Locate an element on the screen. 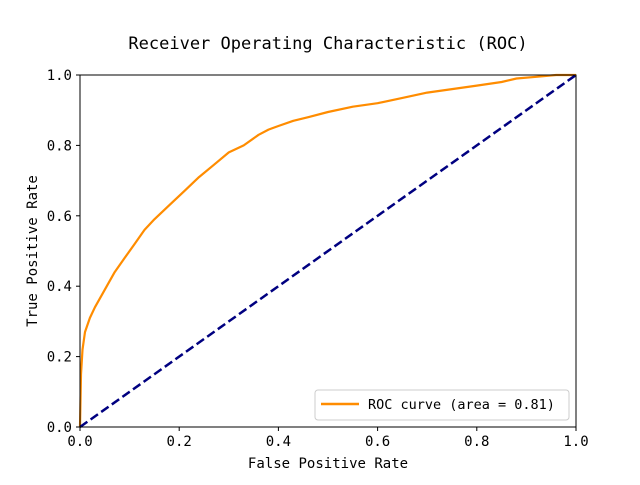  legend-box is located at coordinates (442, 405).